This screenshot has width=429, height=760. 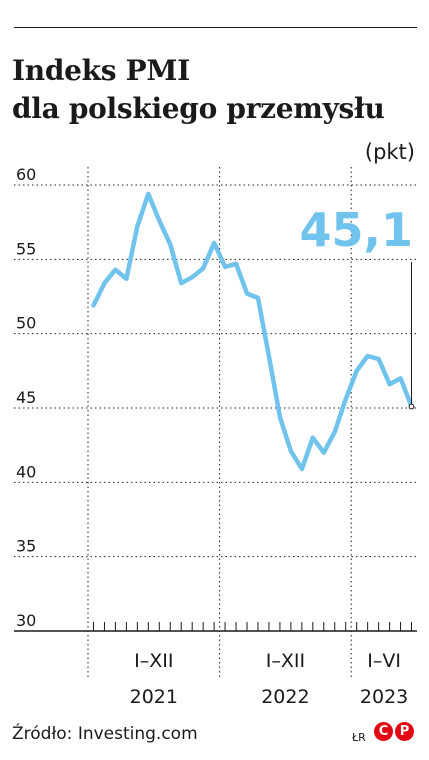 What do you see at coordinates (404, 731) in the screenshot?
I see `logo-circle-right: P` at bounding box center [404, 731].